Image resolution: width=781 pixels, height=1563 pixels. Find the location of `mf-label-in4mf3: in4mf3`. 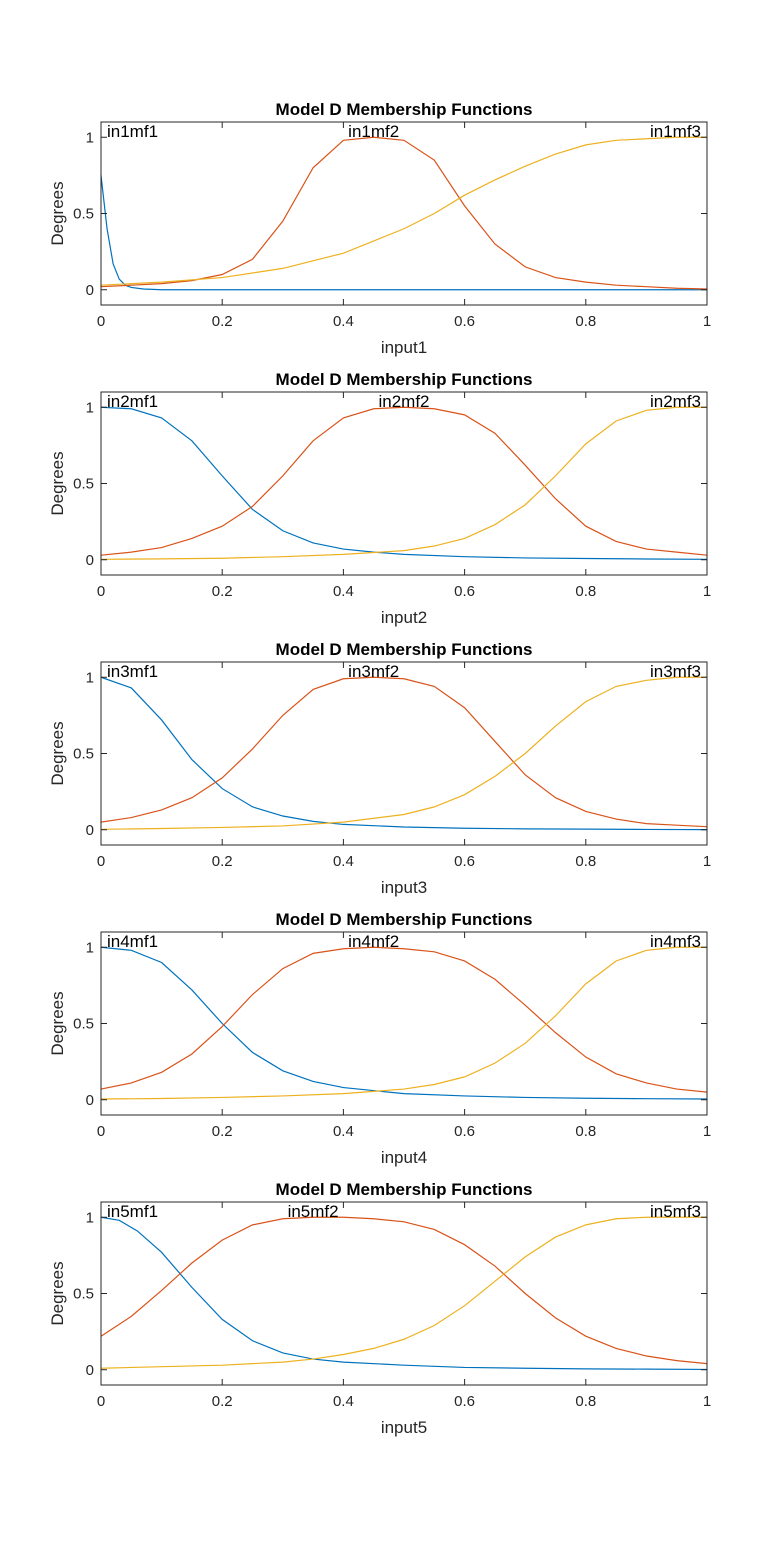

mf-label-in4mf3: in4mf3 is located at coordinates (675, 941).